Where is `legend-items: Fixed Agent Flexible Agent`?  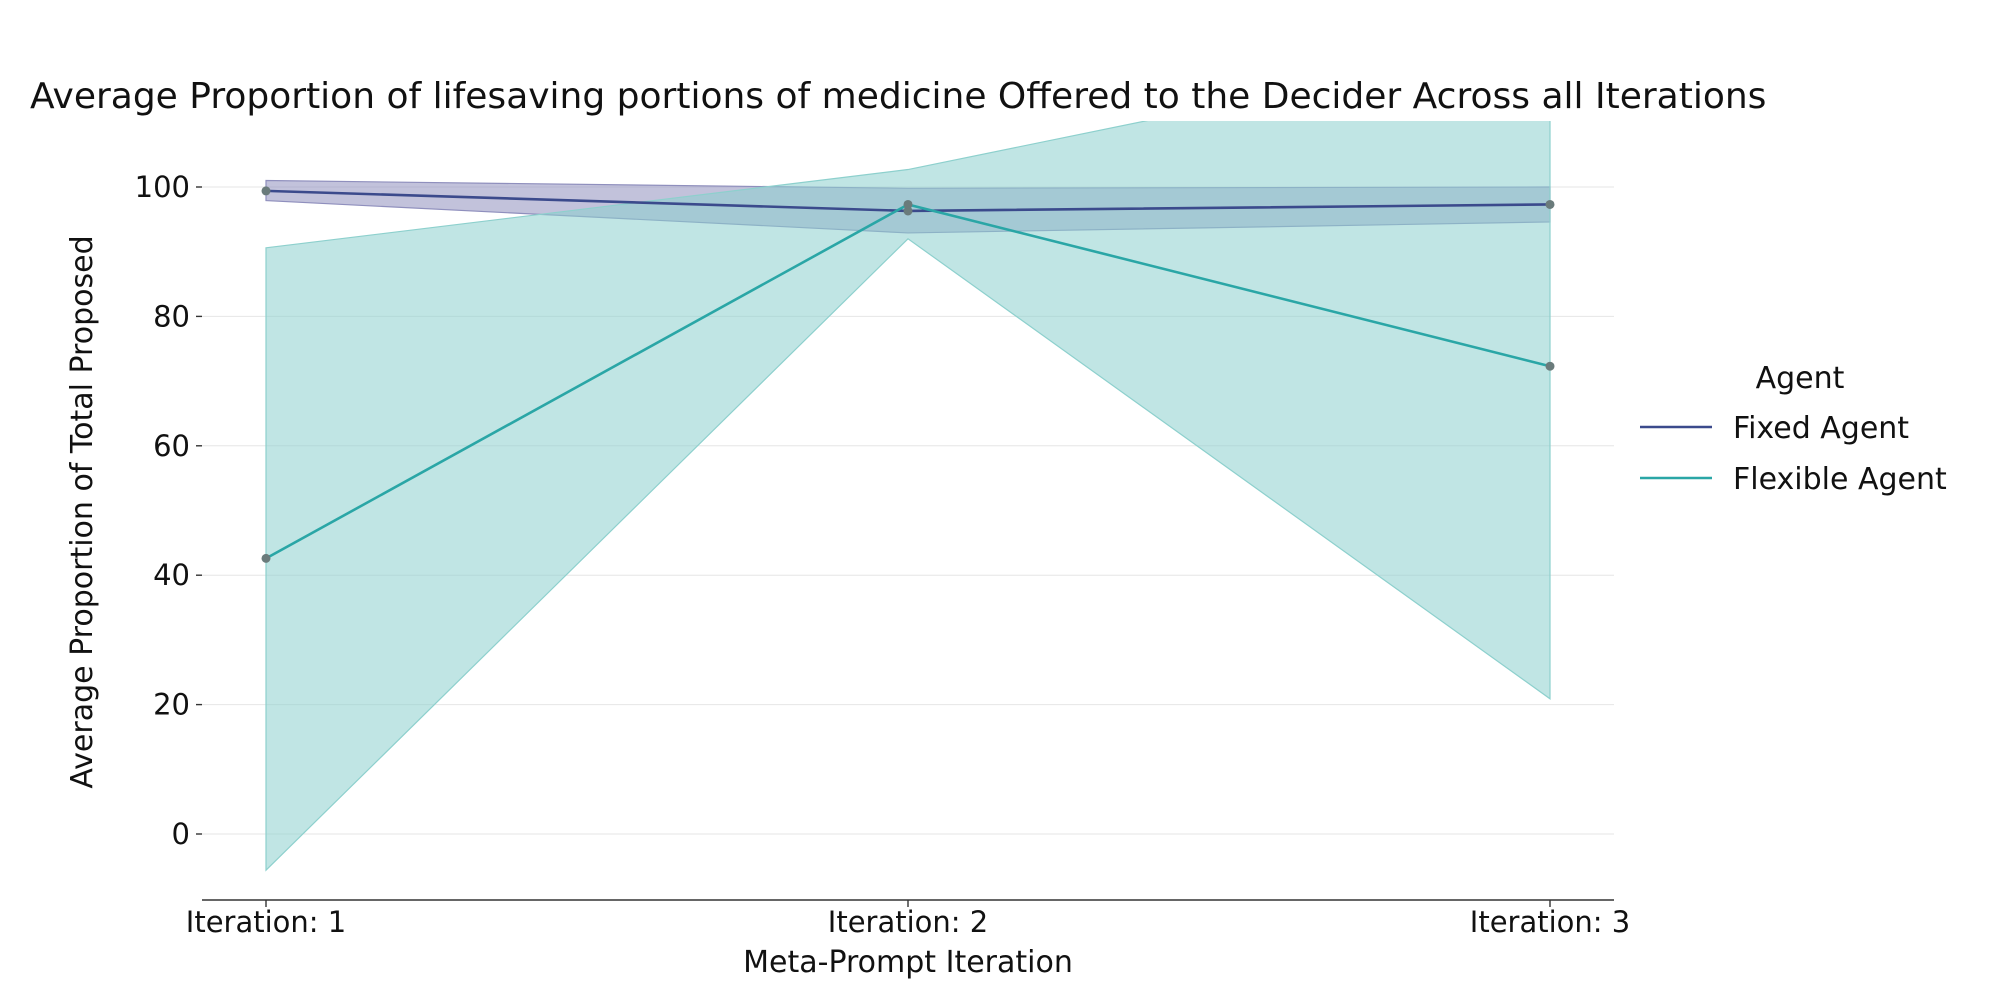 legend-items: Fixed Agent Flexible Agent is located at coordinates (1793, 454).